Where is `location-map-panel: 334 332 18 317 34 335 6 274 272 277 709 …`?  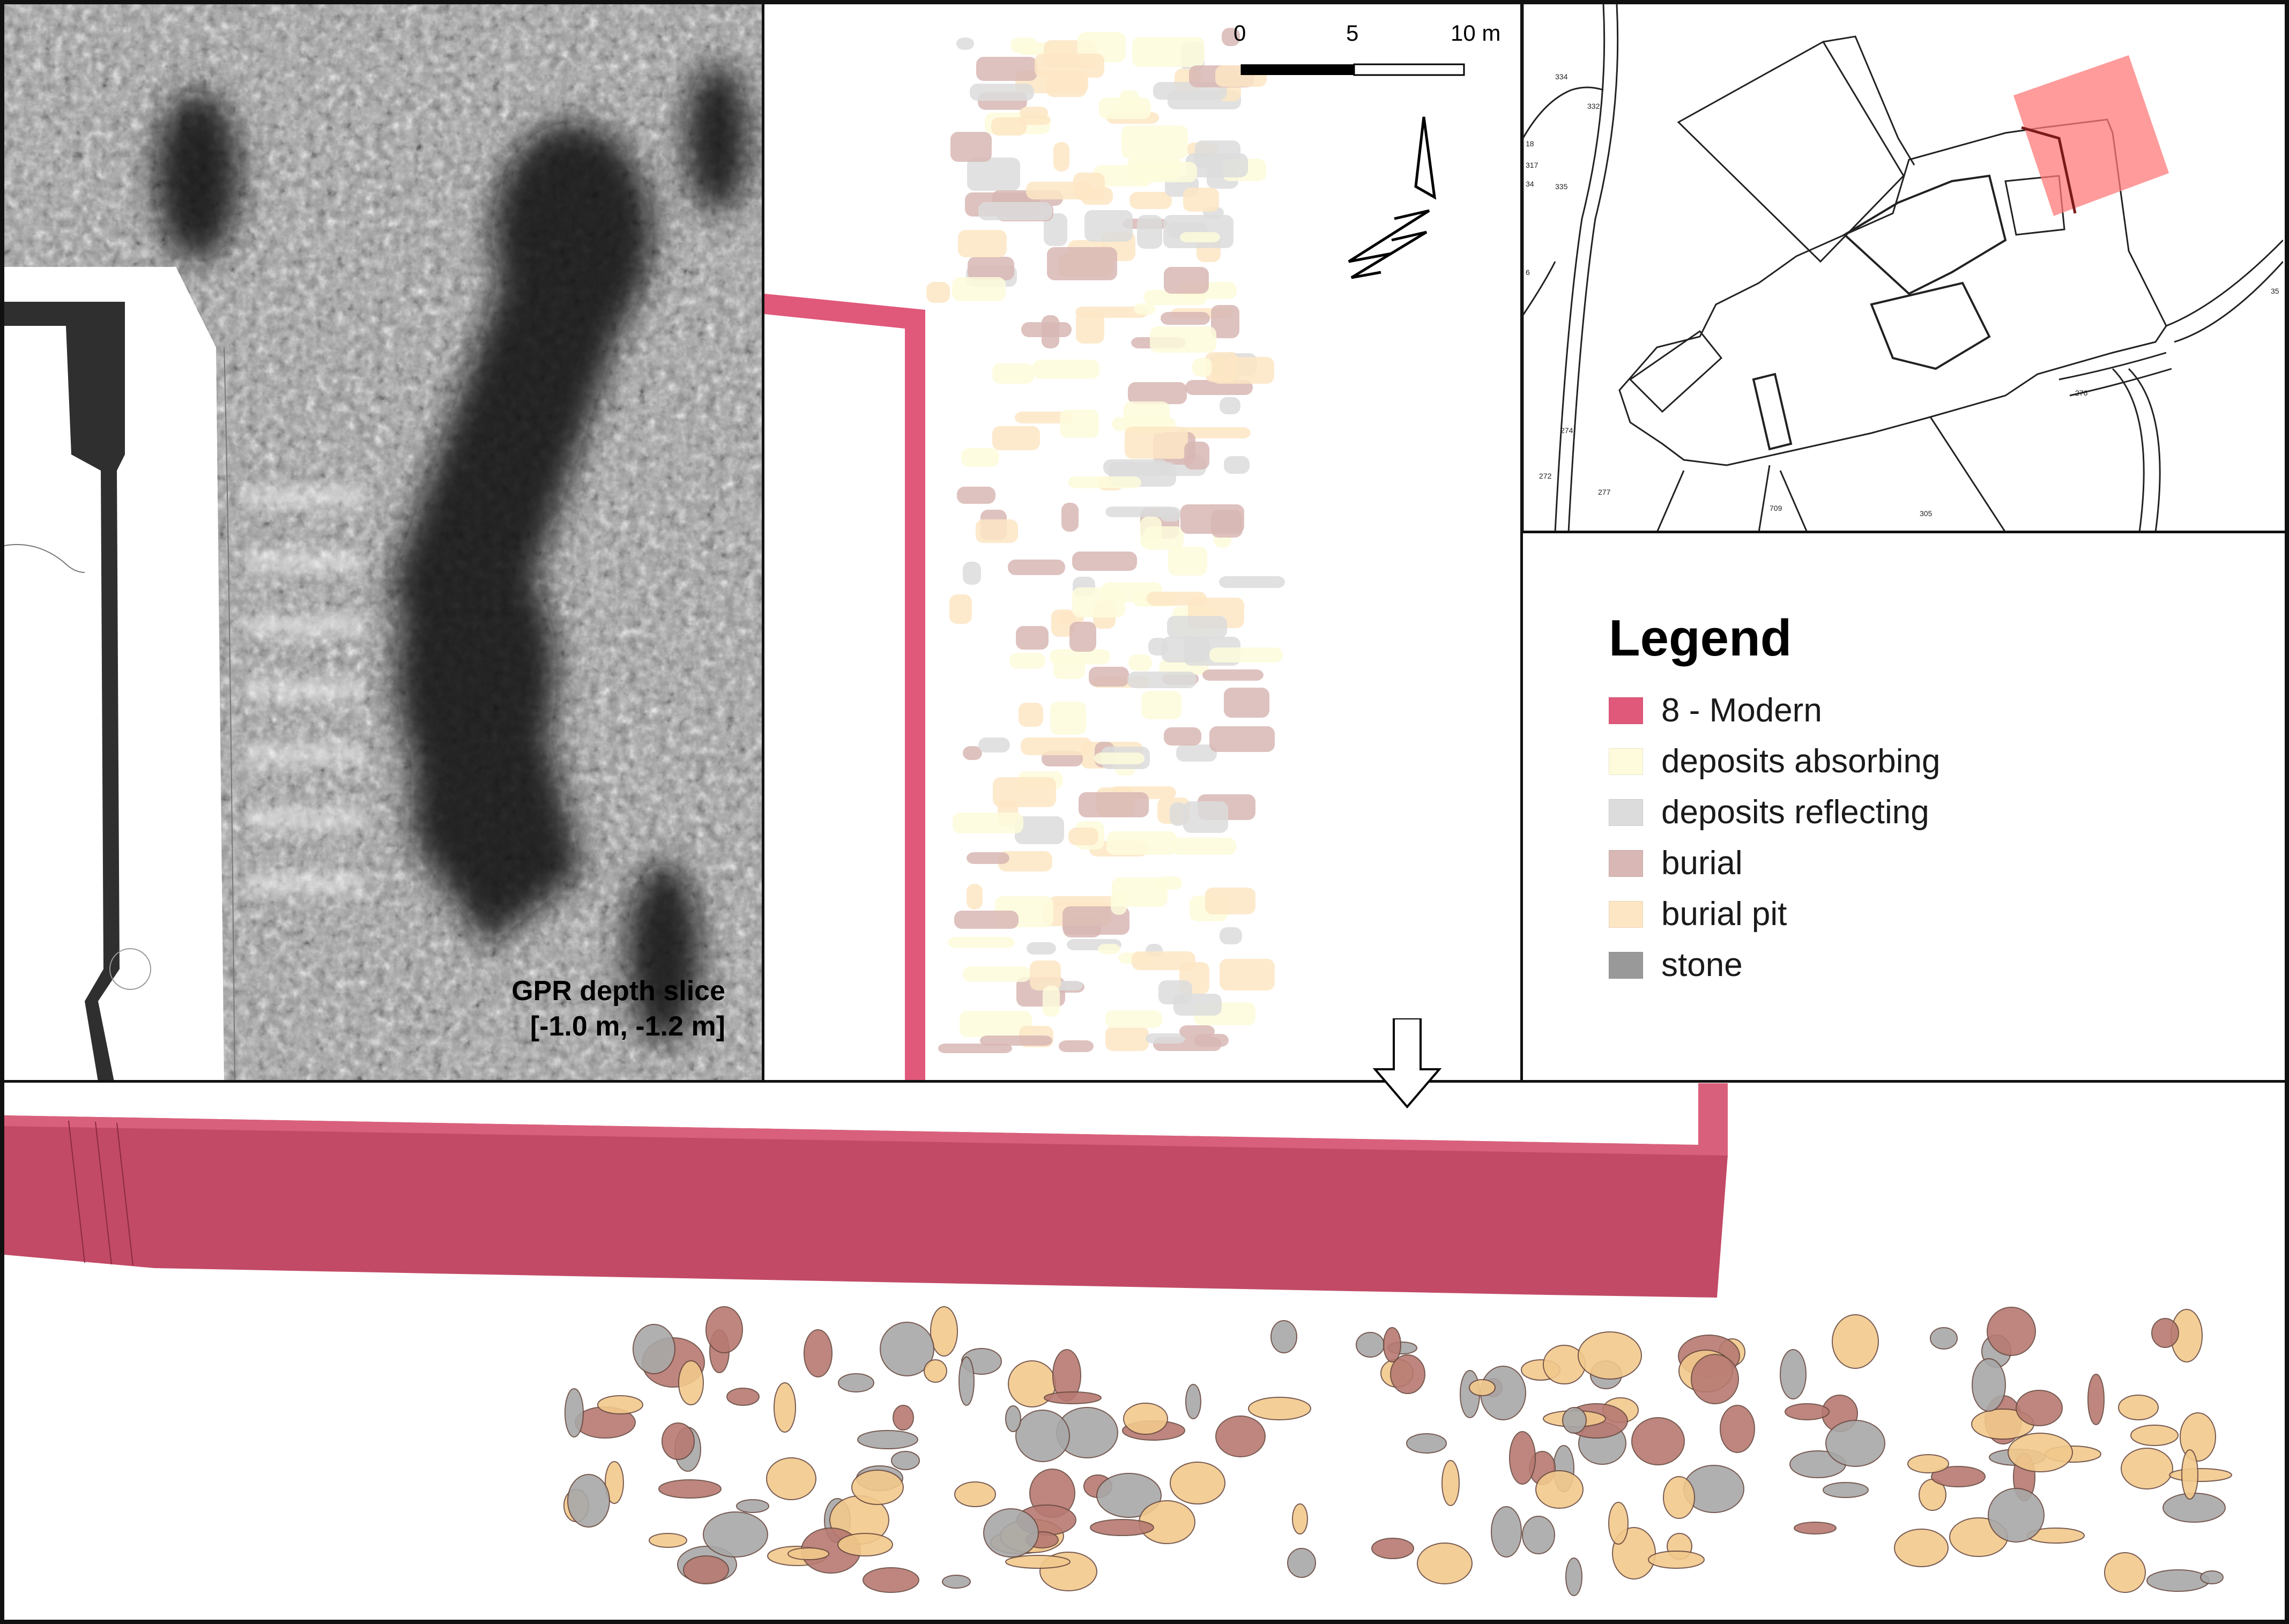 location-map-panel: 334 332 18 317 34 335 6 274 272 277 709 … is located at coordinates (1903, 268).